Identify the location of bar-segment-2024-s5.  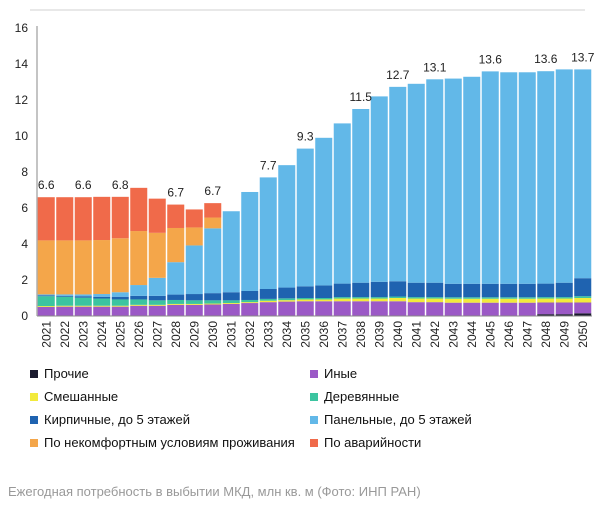
(102, 295).